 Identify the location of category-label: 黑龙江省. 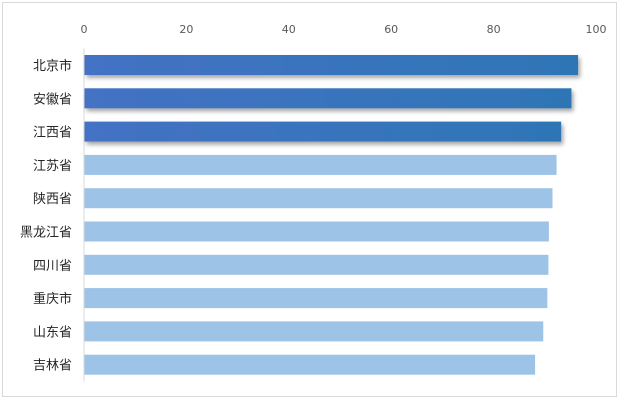
(46, 233).